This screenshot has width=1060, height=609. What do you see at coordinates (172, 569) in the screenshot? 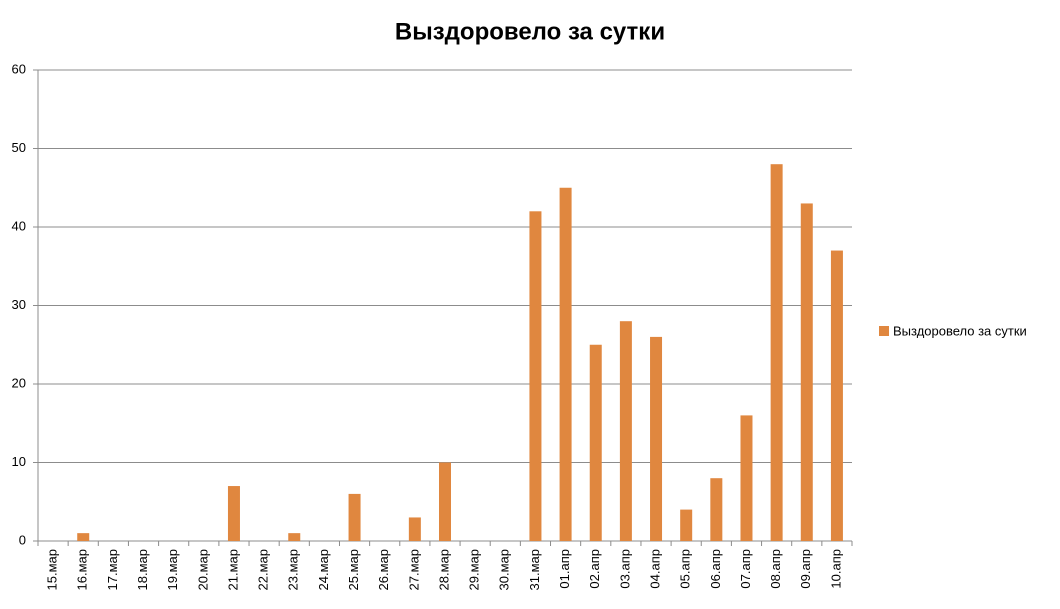
I see `x-tick-label: 19.мар` at bounding box center [172, 569].